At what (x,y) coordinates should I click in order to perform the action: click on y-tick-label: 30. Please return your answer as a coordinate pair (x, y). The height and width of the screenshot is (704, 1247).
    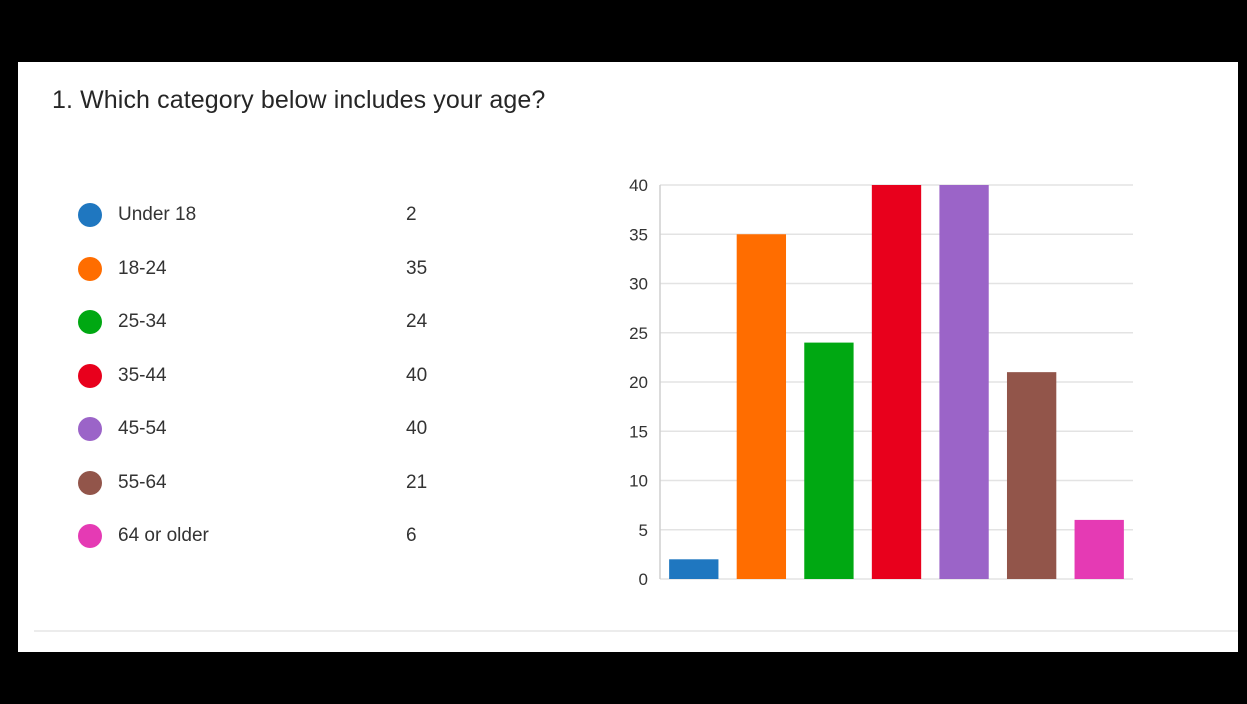
    Looking at the image, I should click on (638, 284).